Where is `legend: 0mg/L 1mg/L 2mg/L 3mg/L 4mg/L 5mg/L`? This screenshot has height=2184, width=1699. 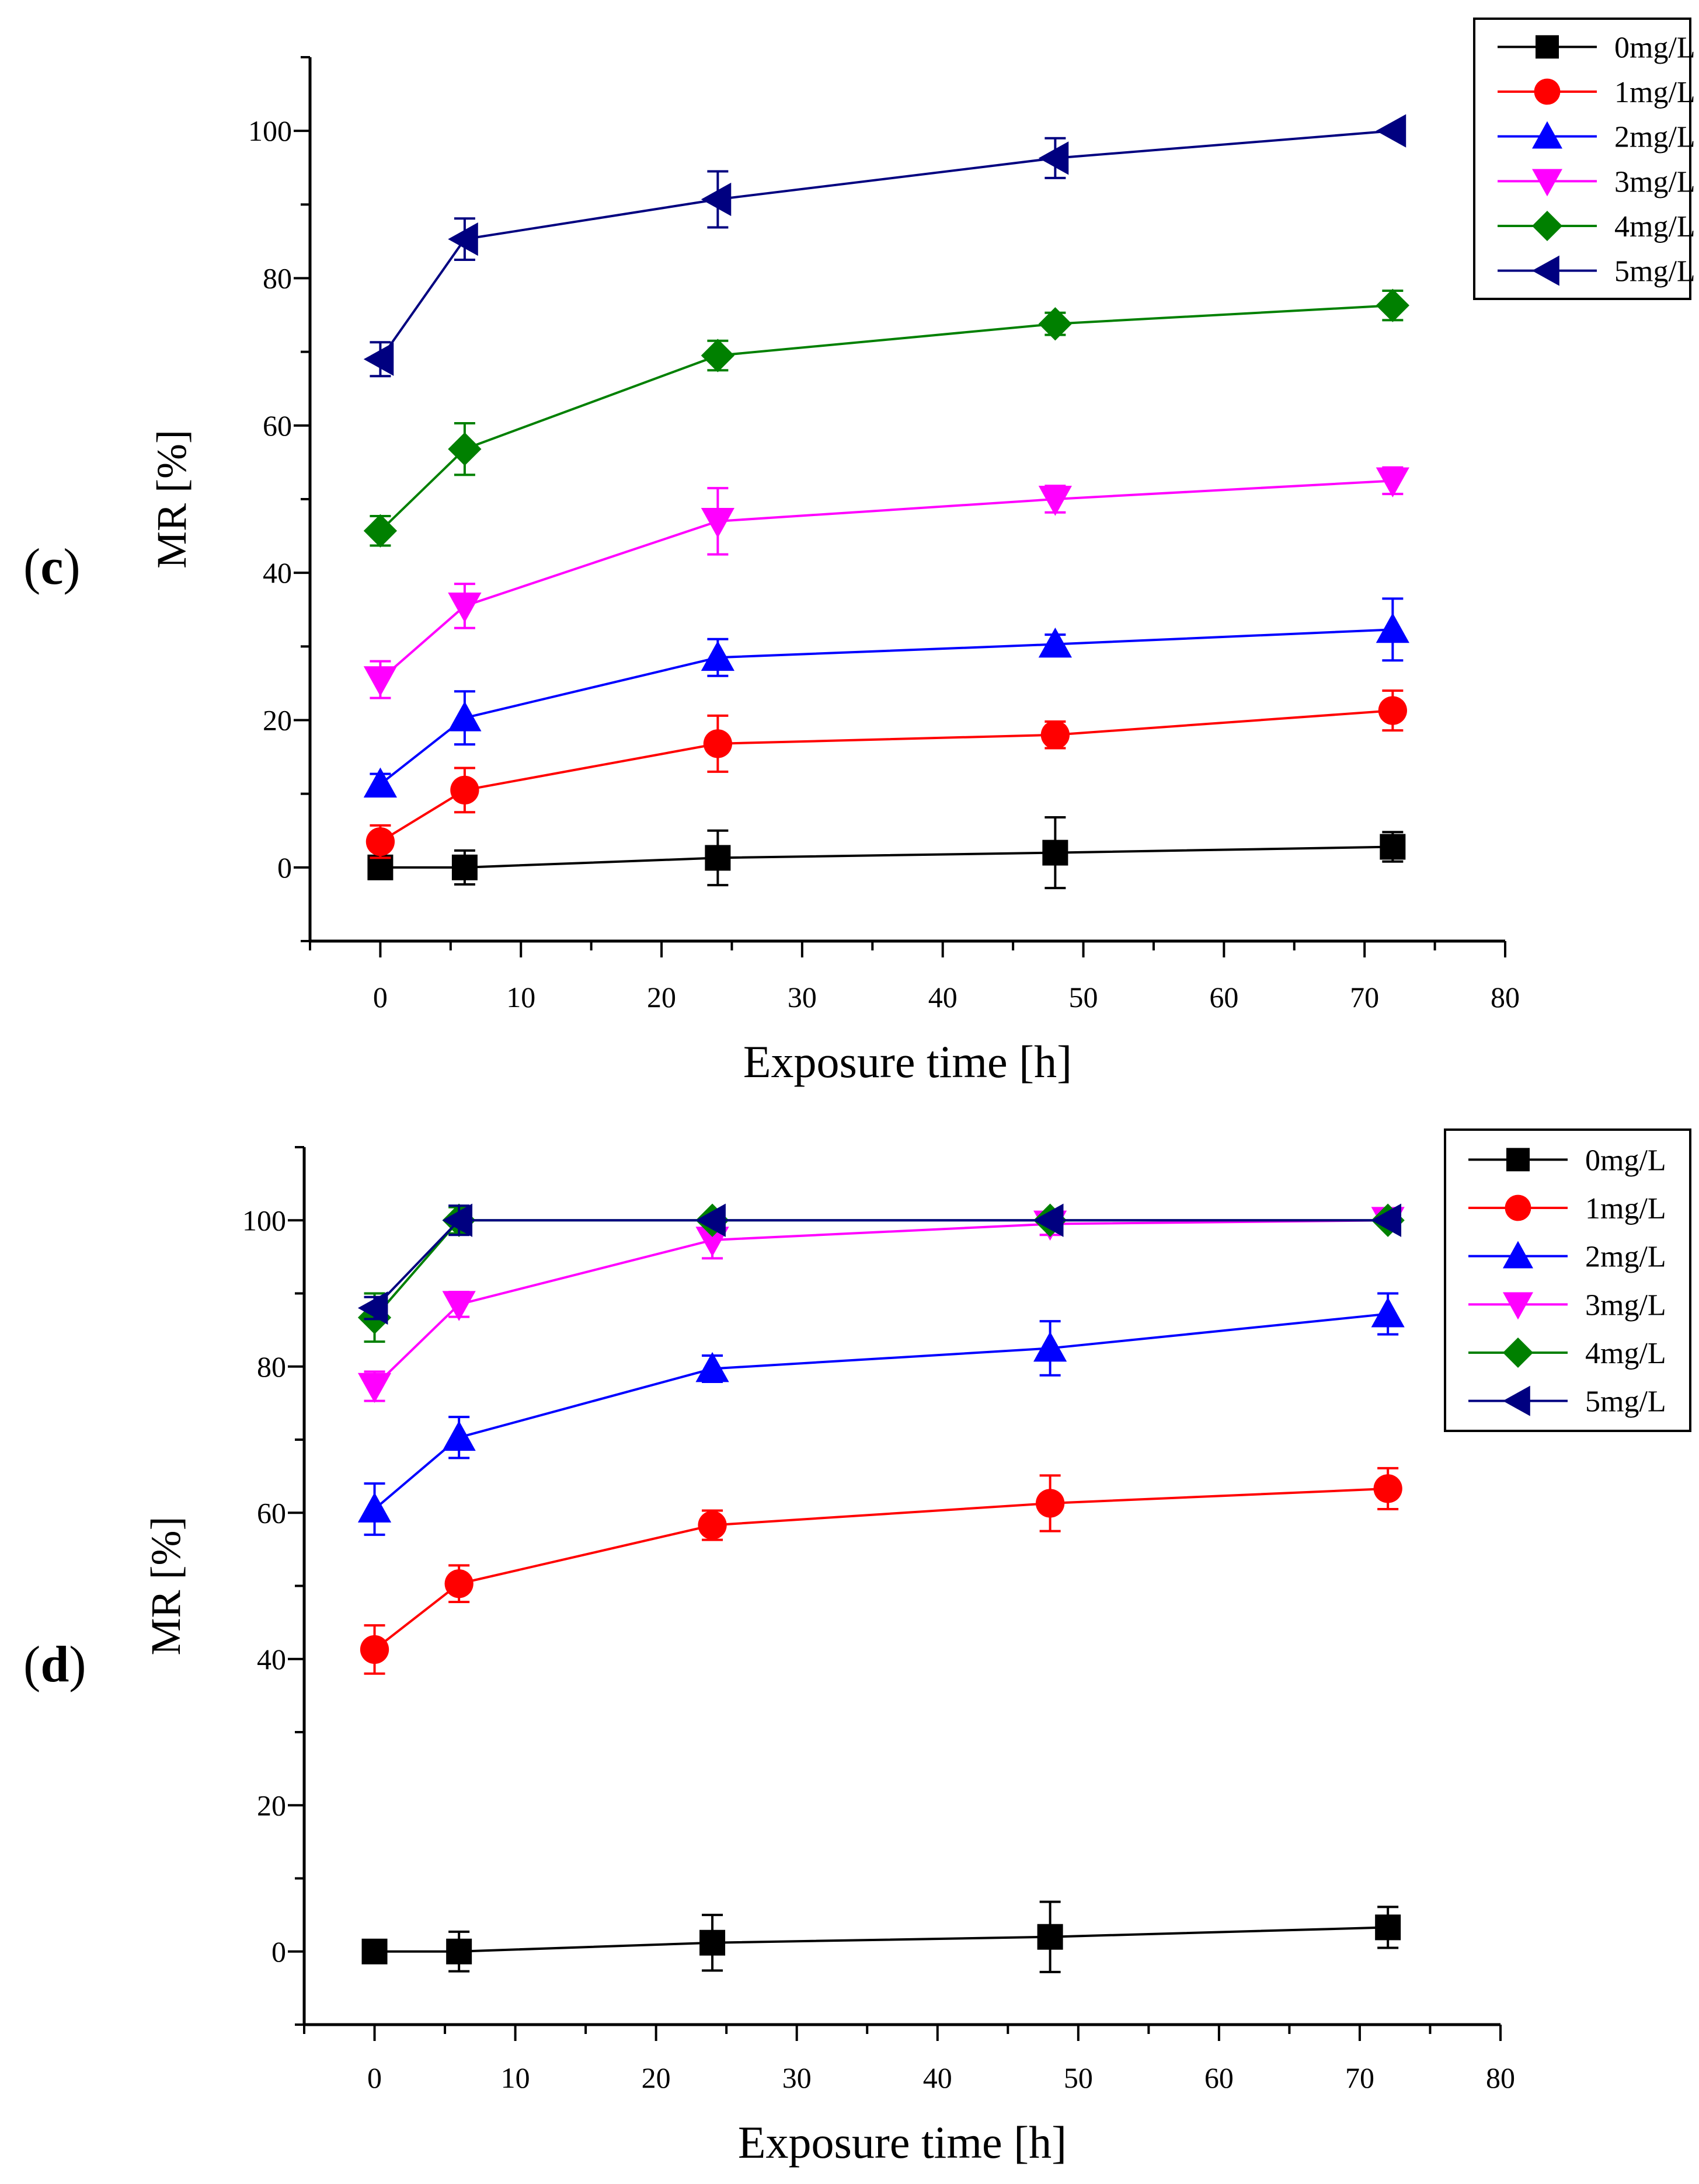 legend: 0mg/L 1mg/L 2mg/L 3mg/L 4mg/L 5mg/L is located at coordinates (1584, 159).